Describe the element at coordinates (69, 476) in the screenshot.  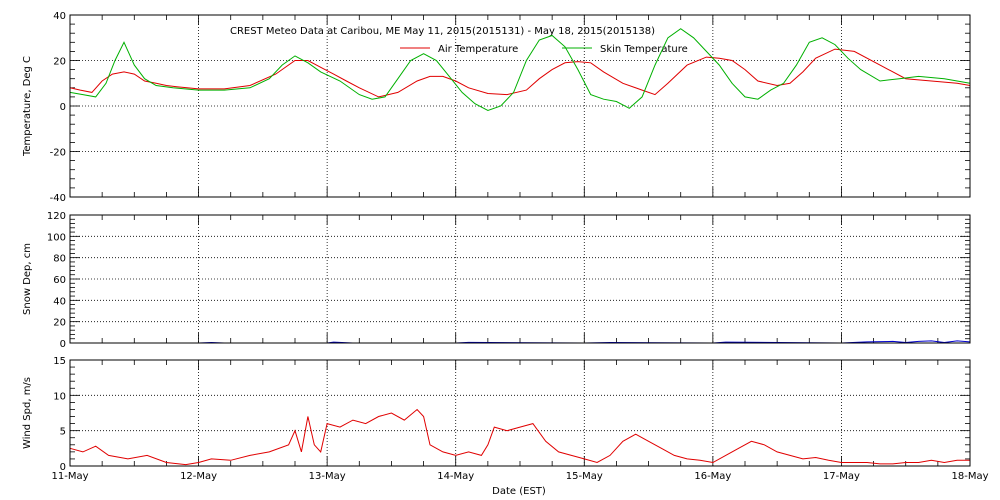
I see `x-tick-label: 11-May` at that location.